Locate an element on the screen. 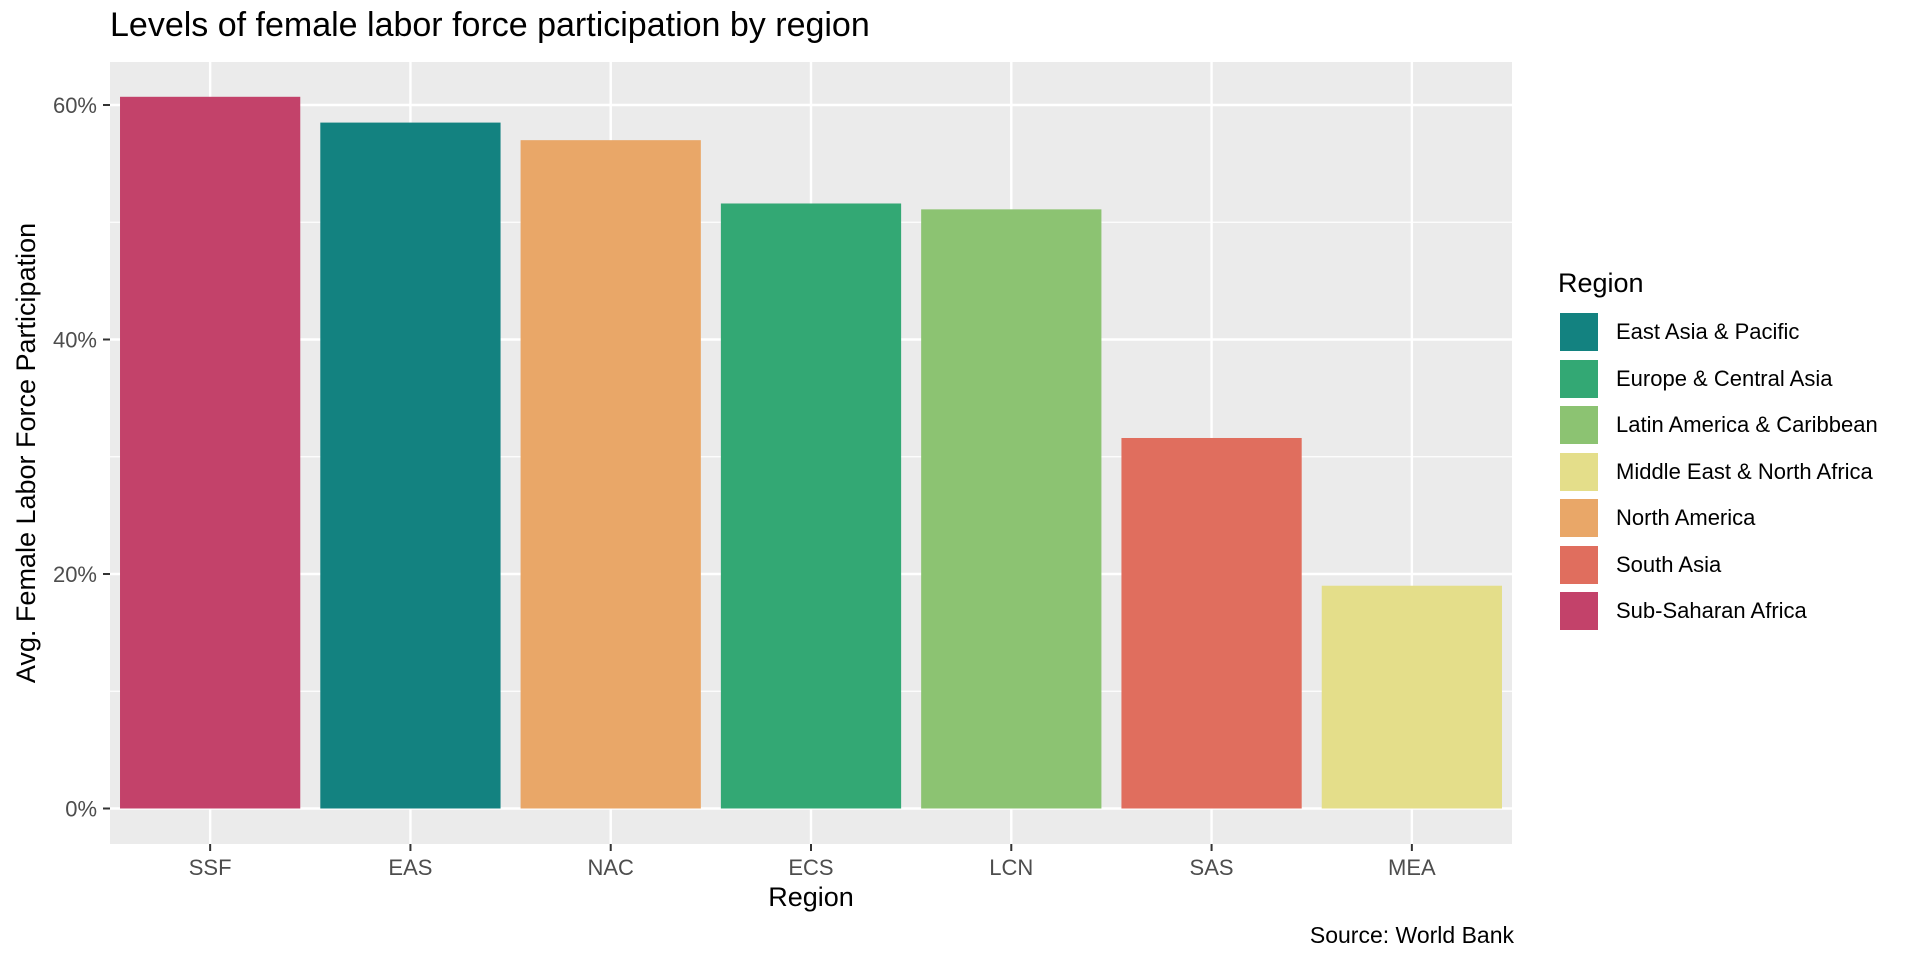  x-axis: SSF EAS NAC ECS LCN SAS MEA is located at coordinates (812, 862).